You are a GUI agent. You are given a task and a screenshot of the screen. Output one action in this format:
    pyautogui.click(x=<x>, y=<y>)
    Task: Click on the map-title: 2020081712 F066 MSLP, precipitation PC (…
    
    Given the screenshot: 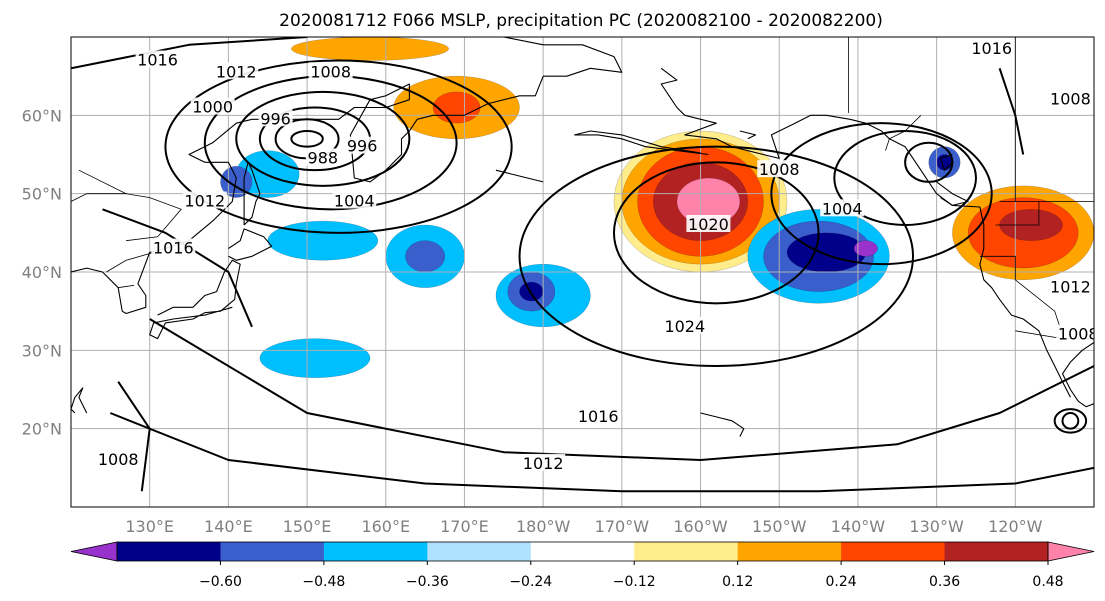 What is the action you would take?
    pyautogui.click(x=581, y=21)
    